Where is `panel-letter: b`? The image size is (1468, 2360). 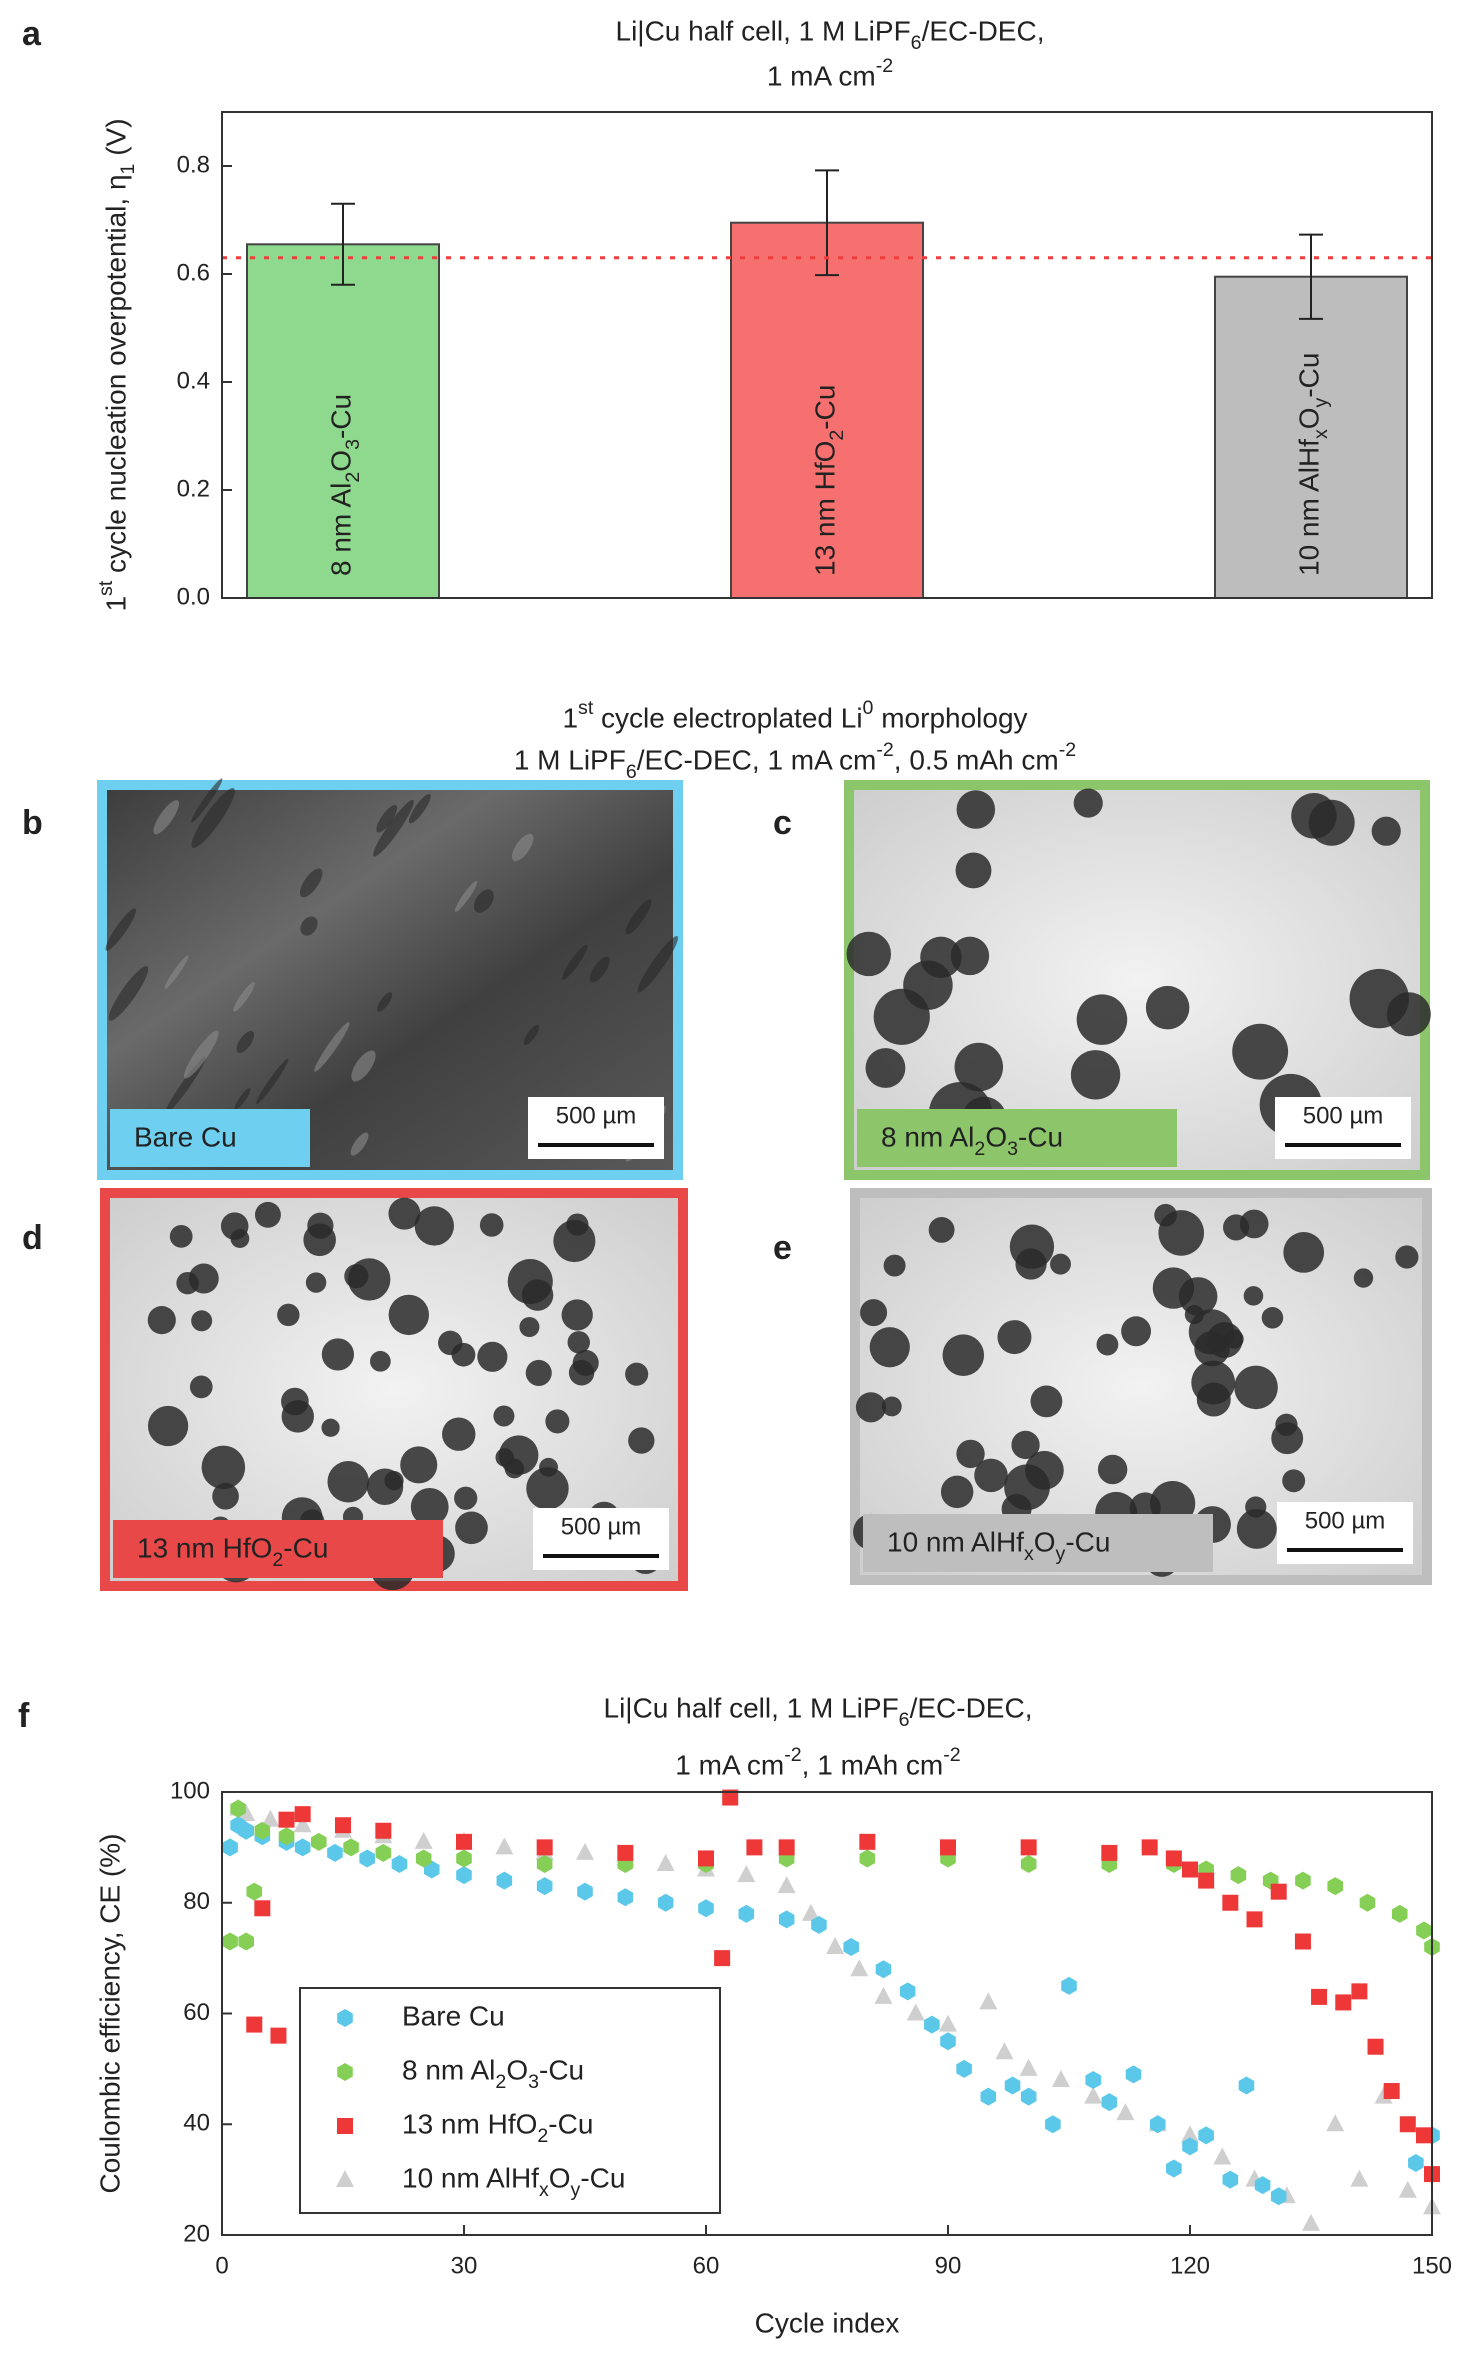 panel-letter: b is located at coordinates (32, 823).